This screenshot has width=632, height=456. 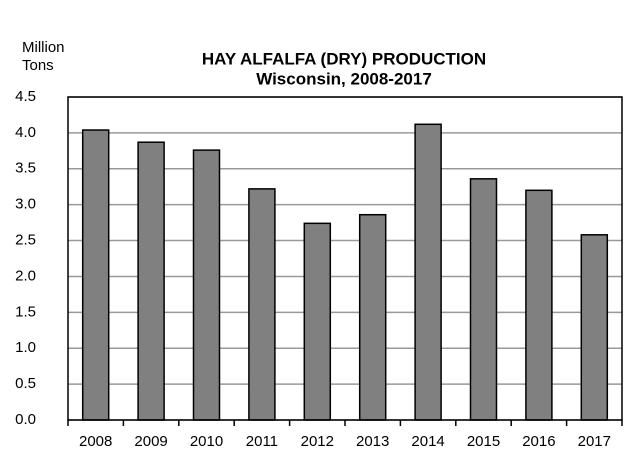 I want to click on y-tick-label: 3.0, so click(x=25, y=204).